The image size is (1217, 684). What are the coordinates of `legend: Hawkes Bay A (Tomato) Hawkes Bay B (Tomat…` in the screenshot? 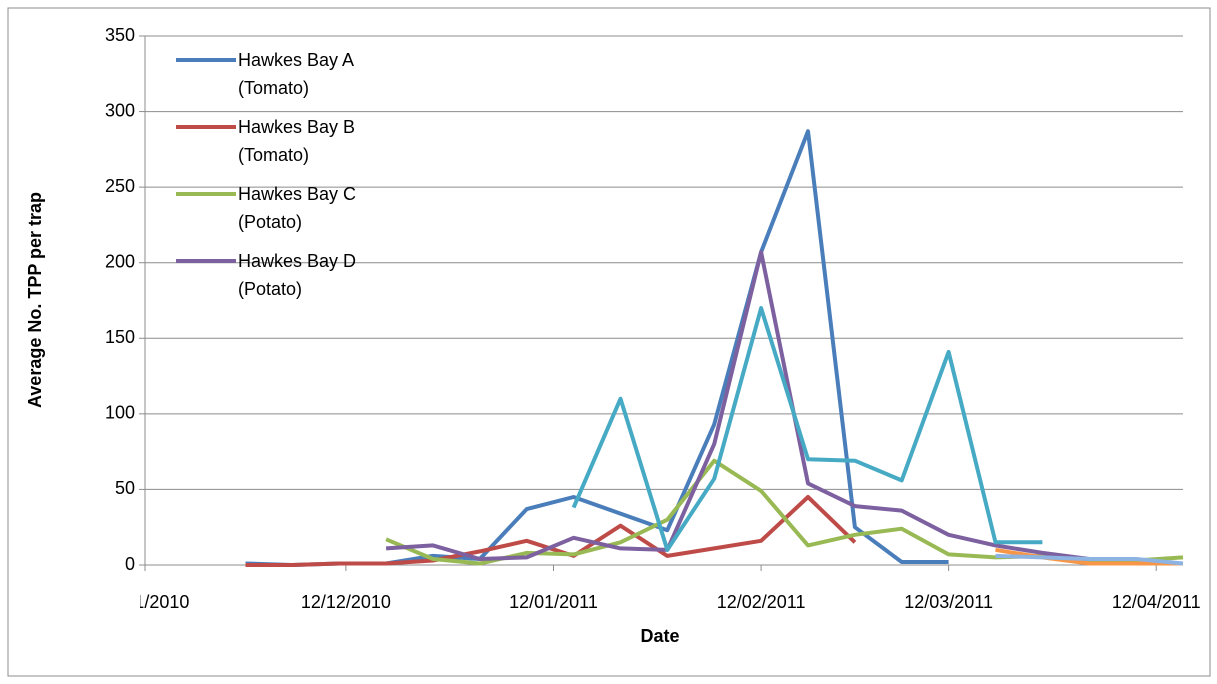 It's located at (276, 180).